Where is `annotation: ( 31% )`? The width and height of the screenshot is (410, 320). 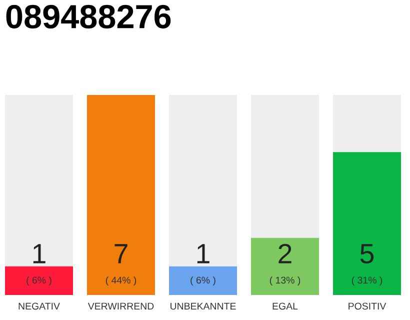
annotation: ( 31% ) is located at coordinates (367, 281).